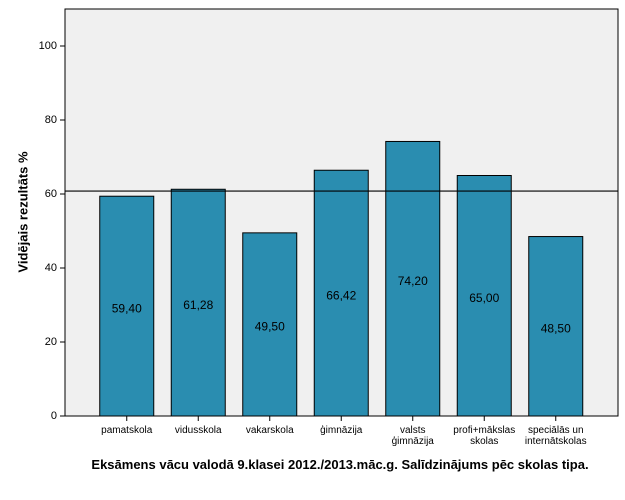 This screenshot has height=500, width=625. What do you see at coordinates (198, 430) in the screenshot?
I see `x-tick-label: vidusskola` at bounding box center [198, 430].